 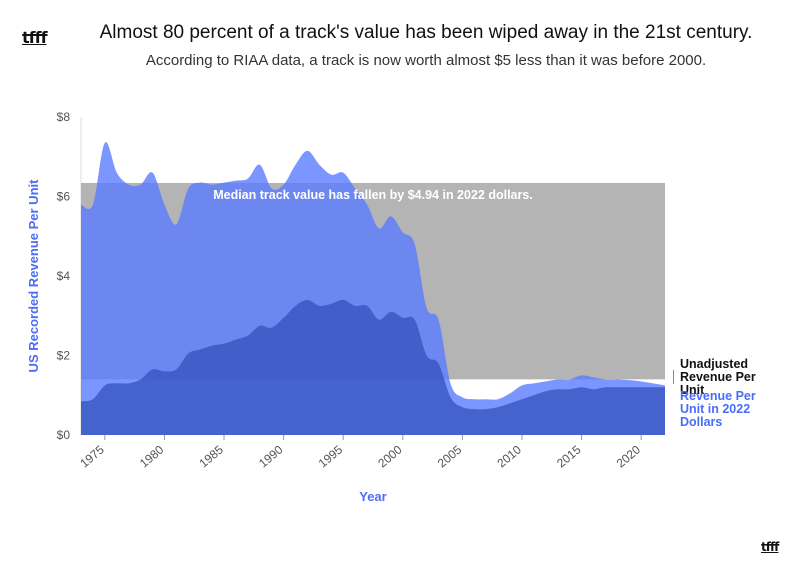 I want to click on x-axis-label: Year, so click(x=372, y=496).